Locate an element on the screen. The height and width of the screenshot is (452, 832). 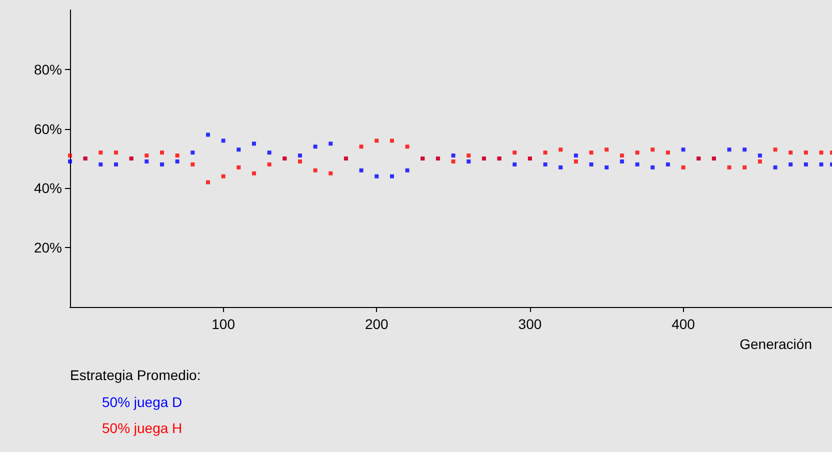
y-tick-label: 60% is located at coordinates (48, 128).